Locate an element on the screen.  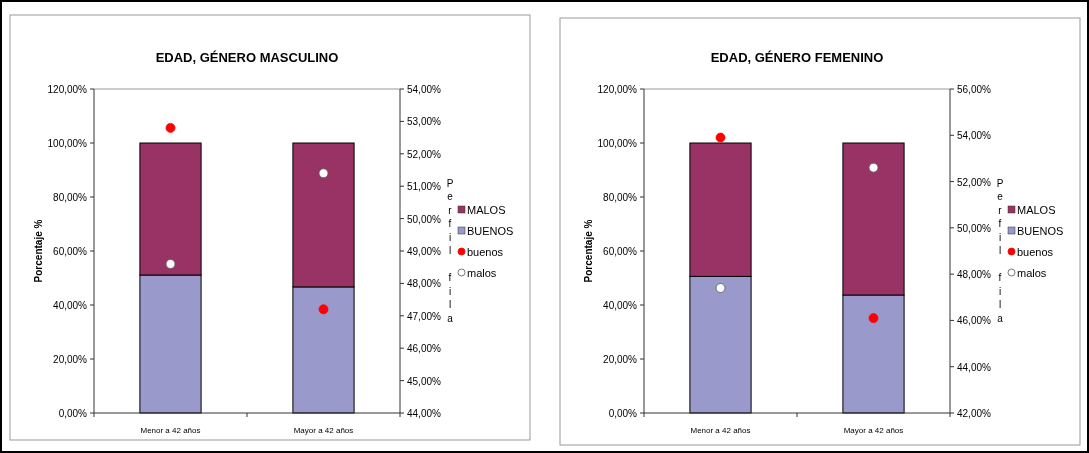
y2-tick-label: 53,00% is located at coordinates (424, 122).